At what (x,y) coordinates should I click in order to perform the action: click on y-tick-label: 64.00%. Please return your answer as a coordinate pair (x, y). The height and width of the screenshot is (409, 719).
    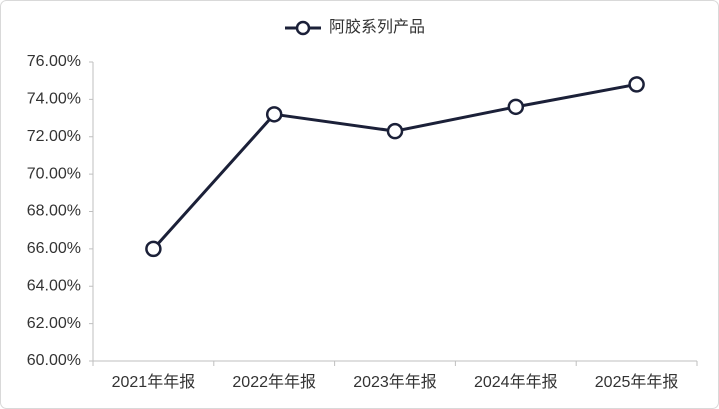
    Looking at the image, I should click on (54, 285).